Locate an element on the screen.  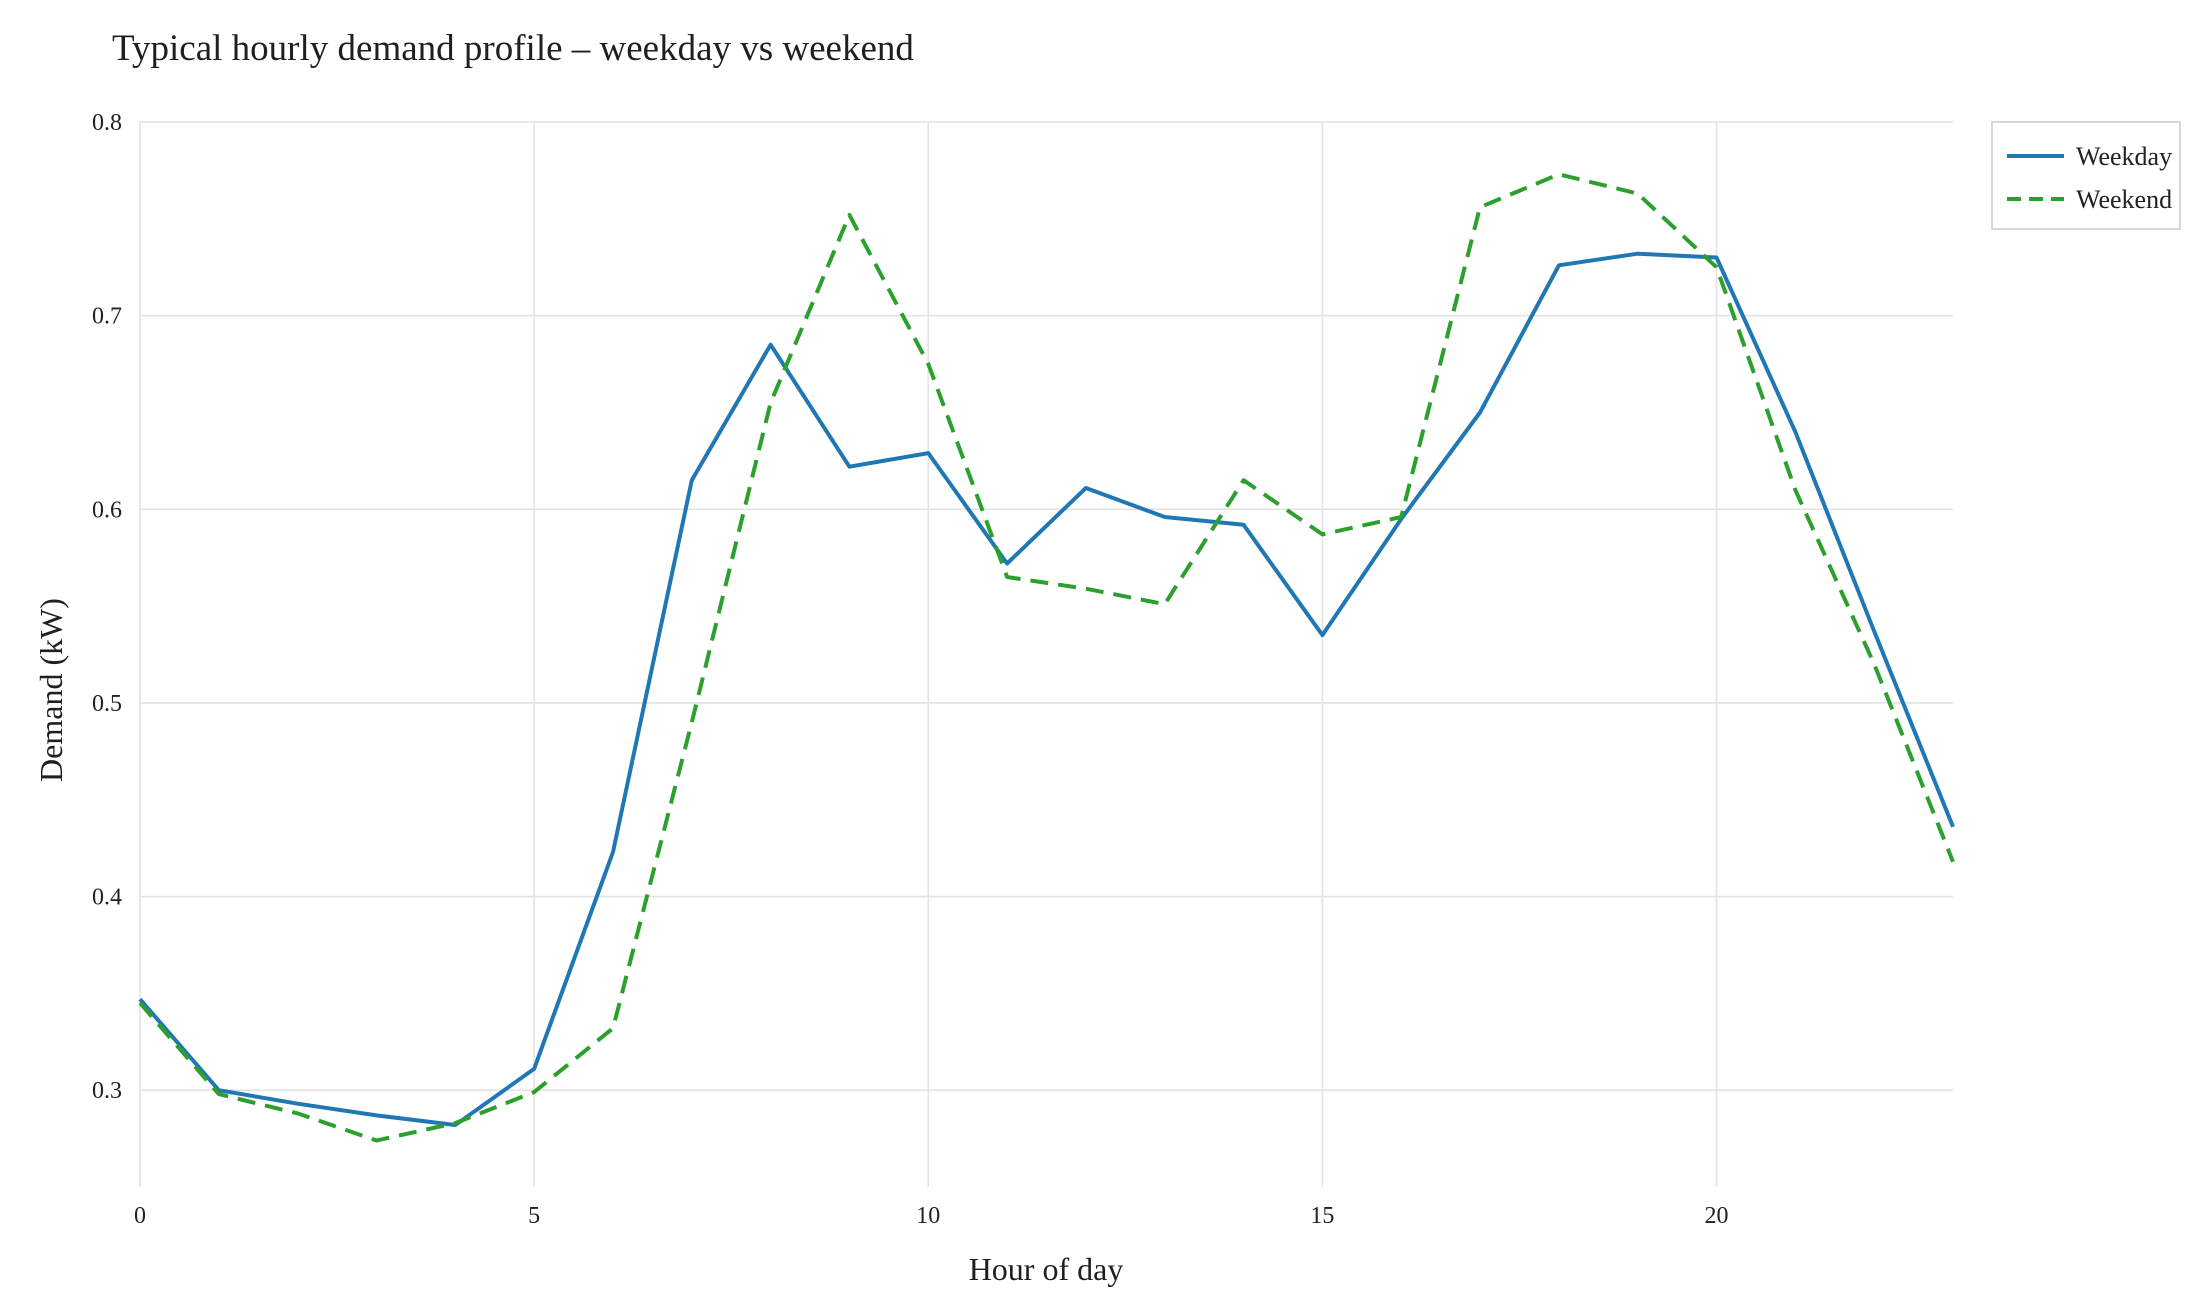
y-axis-label: Demand (kW) is located at coordinates (51, 690).